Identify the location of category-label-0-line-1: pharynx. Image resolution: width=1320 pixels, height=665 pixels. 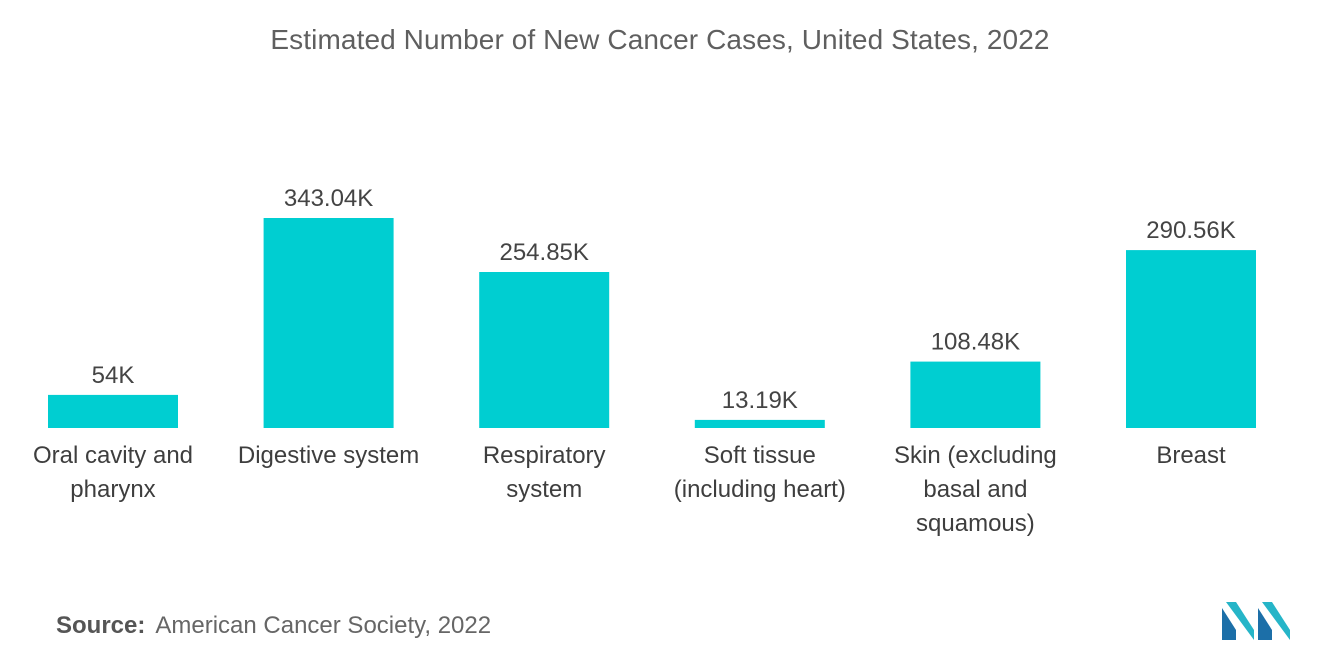
(112, 489).